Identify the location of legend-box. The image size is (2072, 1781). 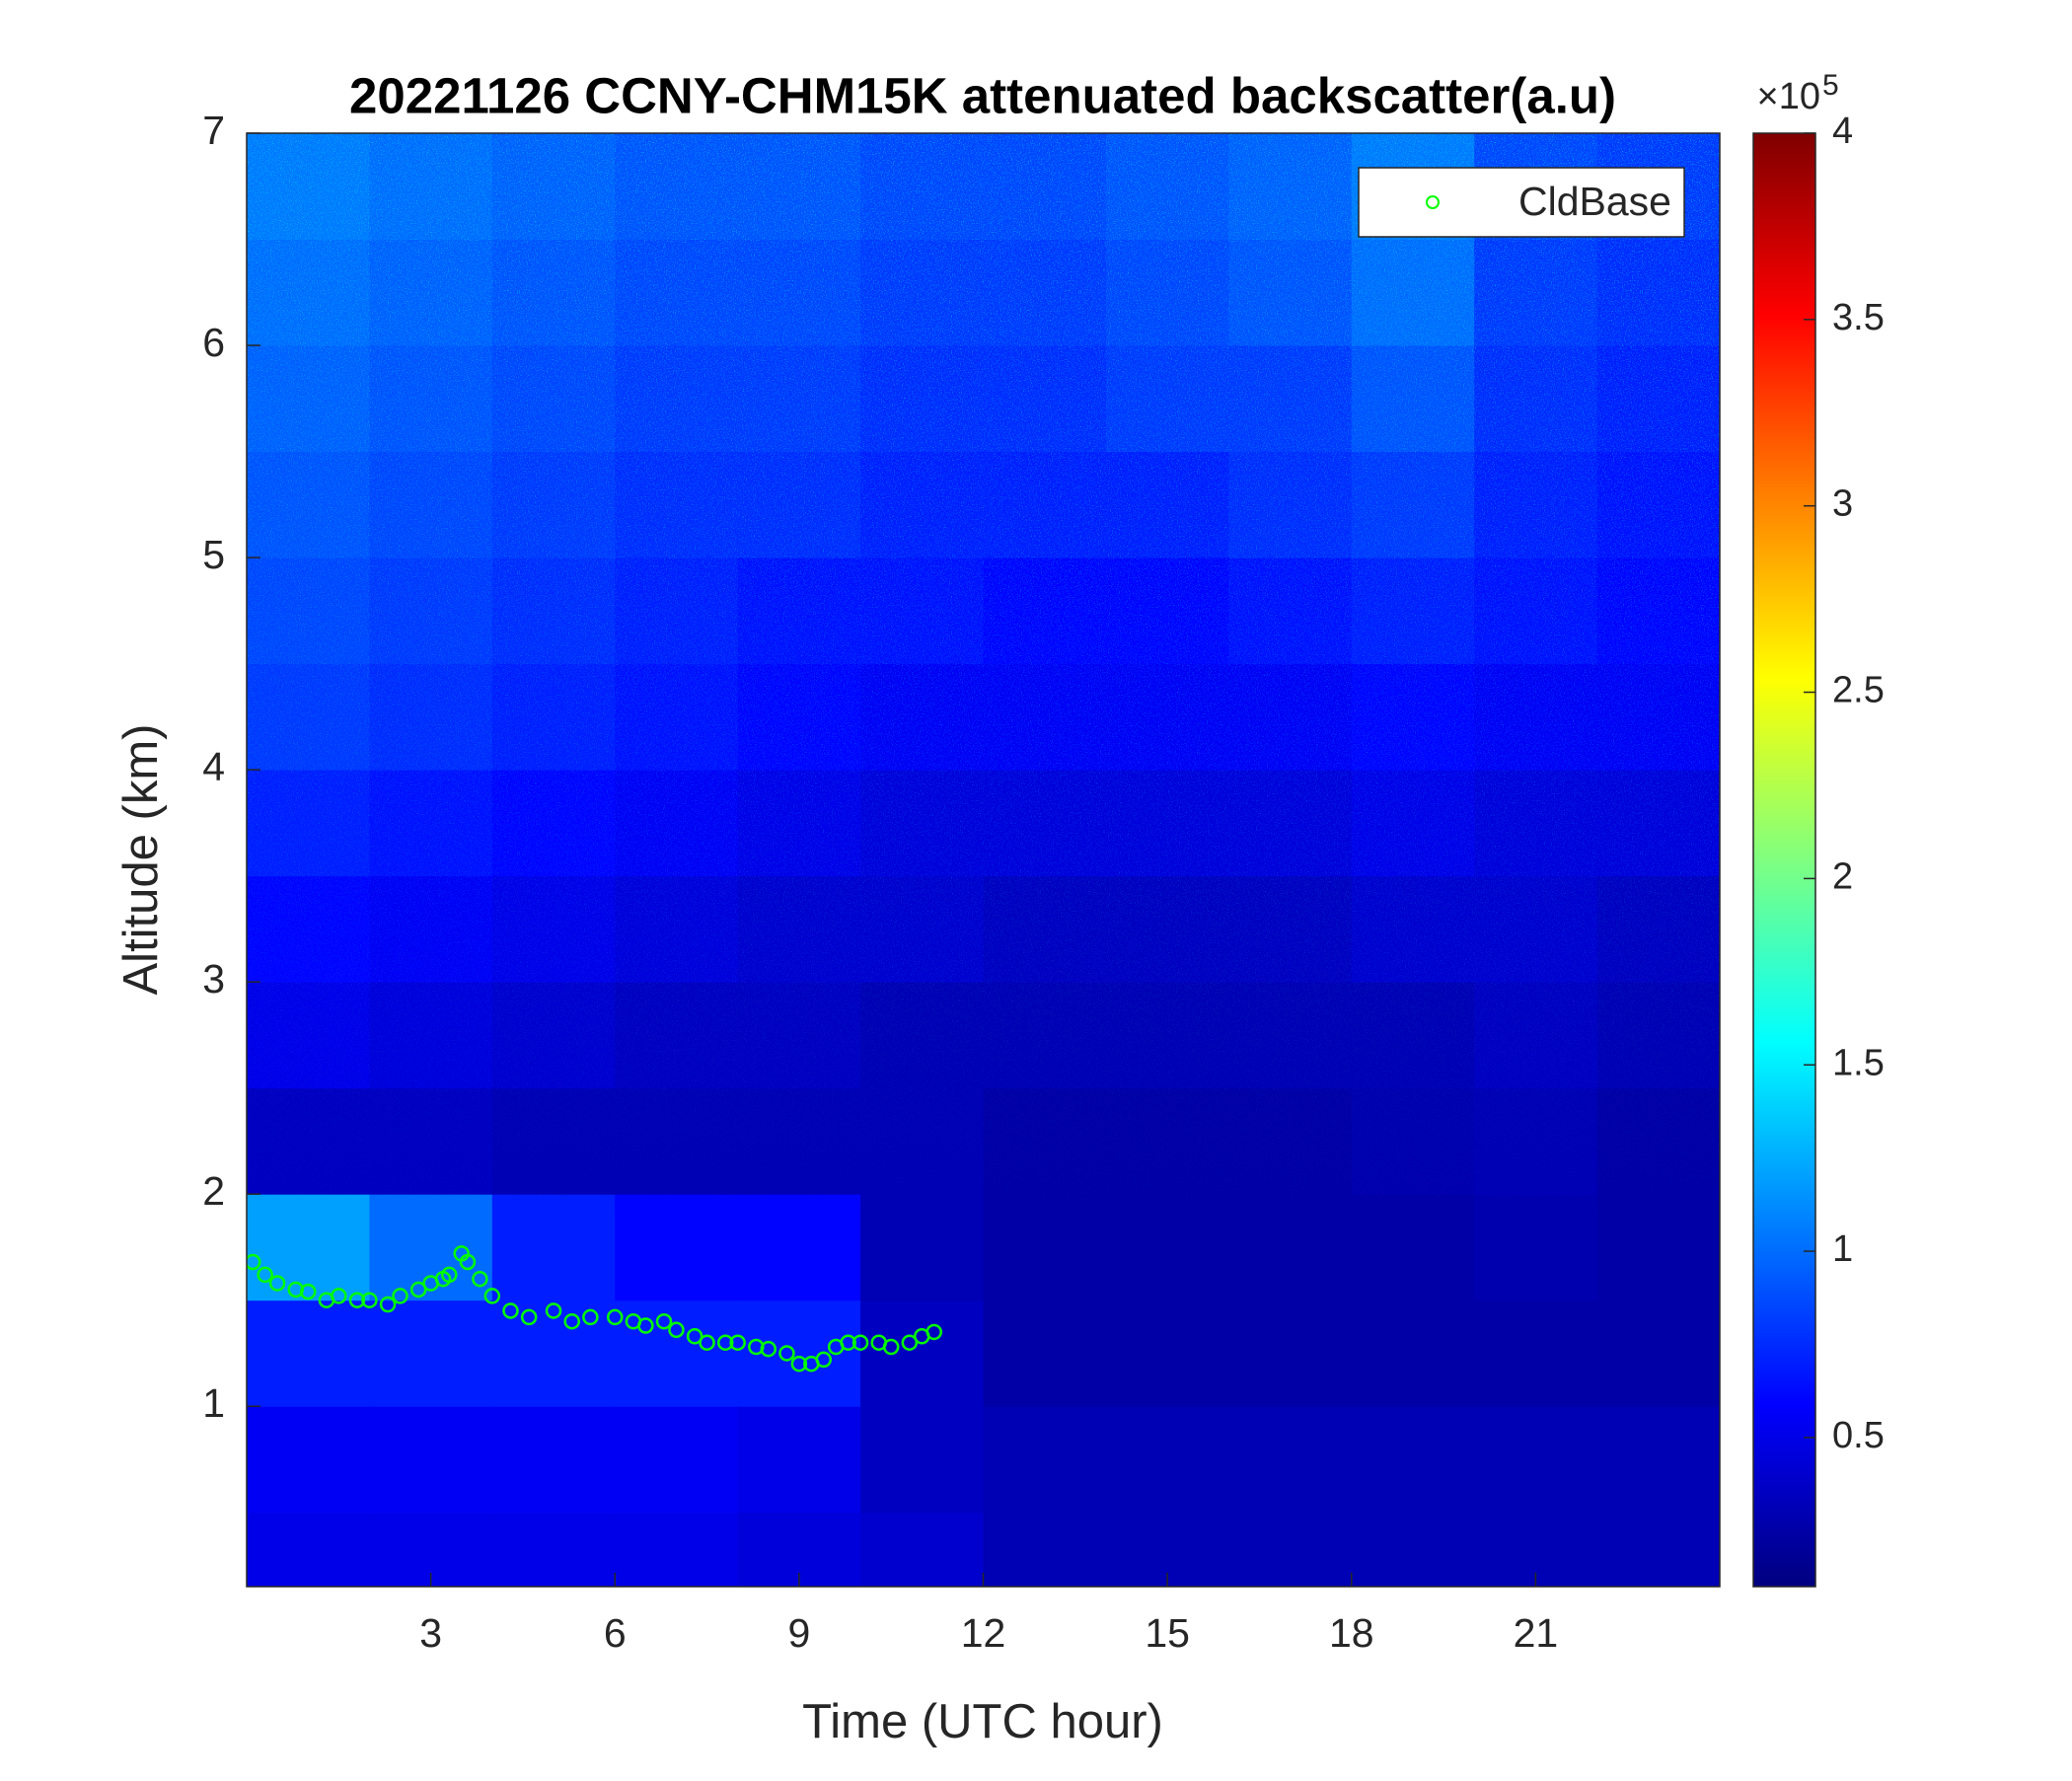
(1521, 202).